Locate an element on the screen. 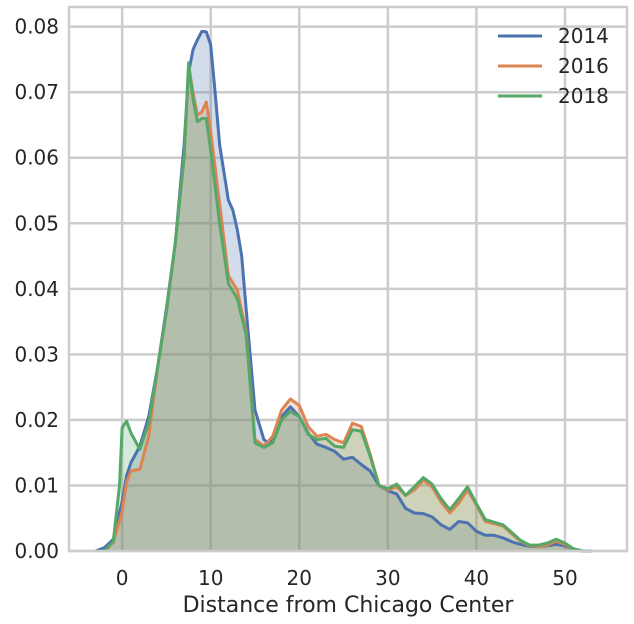 This screenshot has height=624, width=634. y-tick-label: 0.08 is located at coordinates (36, 27).